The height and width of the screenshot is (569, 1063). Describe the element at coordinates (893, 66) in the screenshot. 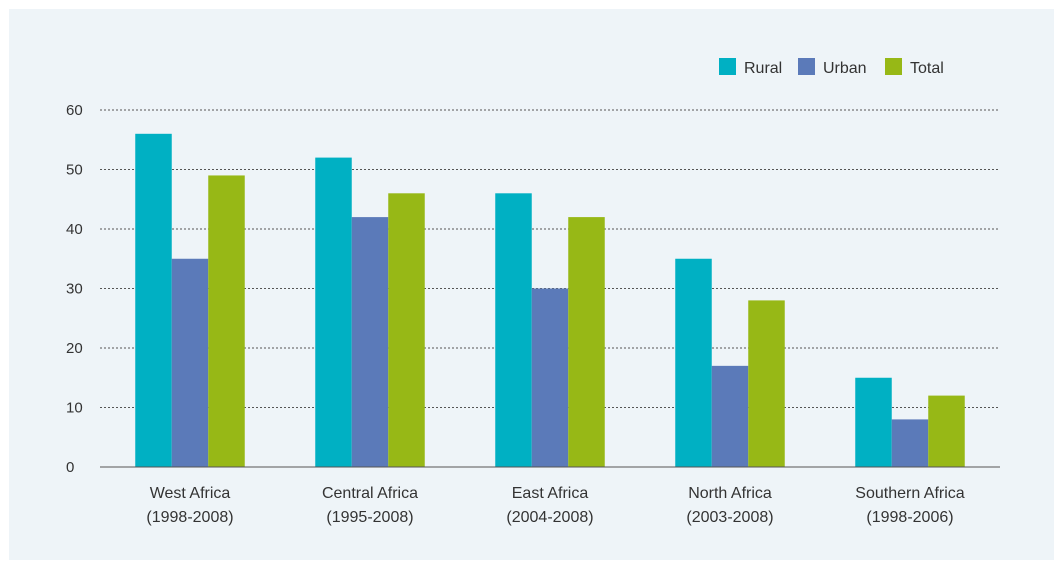

I see `legend-swatch-total` at that location.